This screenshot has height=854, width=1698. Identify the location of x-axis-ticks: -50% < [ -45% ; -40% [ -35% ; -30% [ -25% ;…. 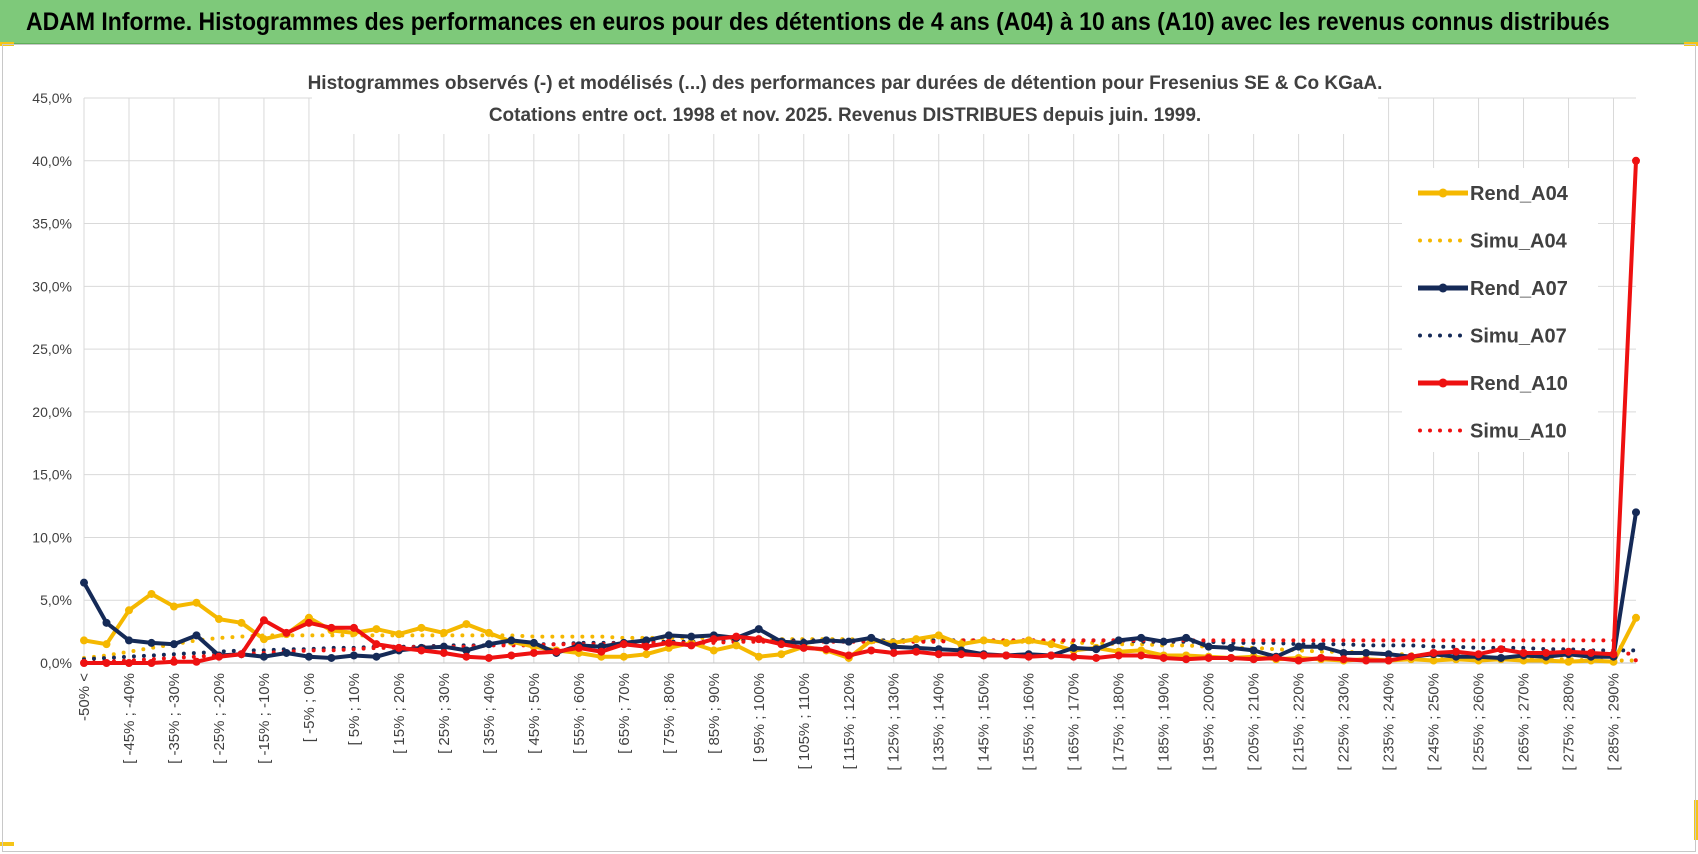
(849, 722).